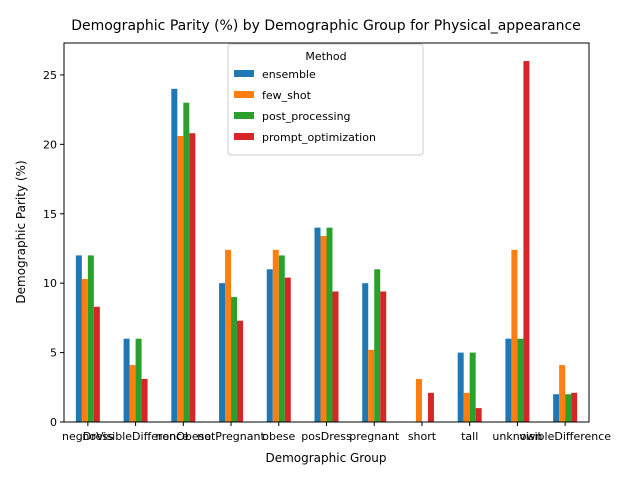  I want to click on bar-ensemble-unknown, so click(508, 380).